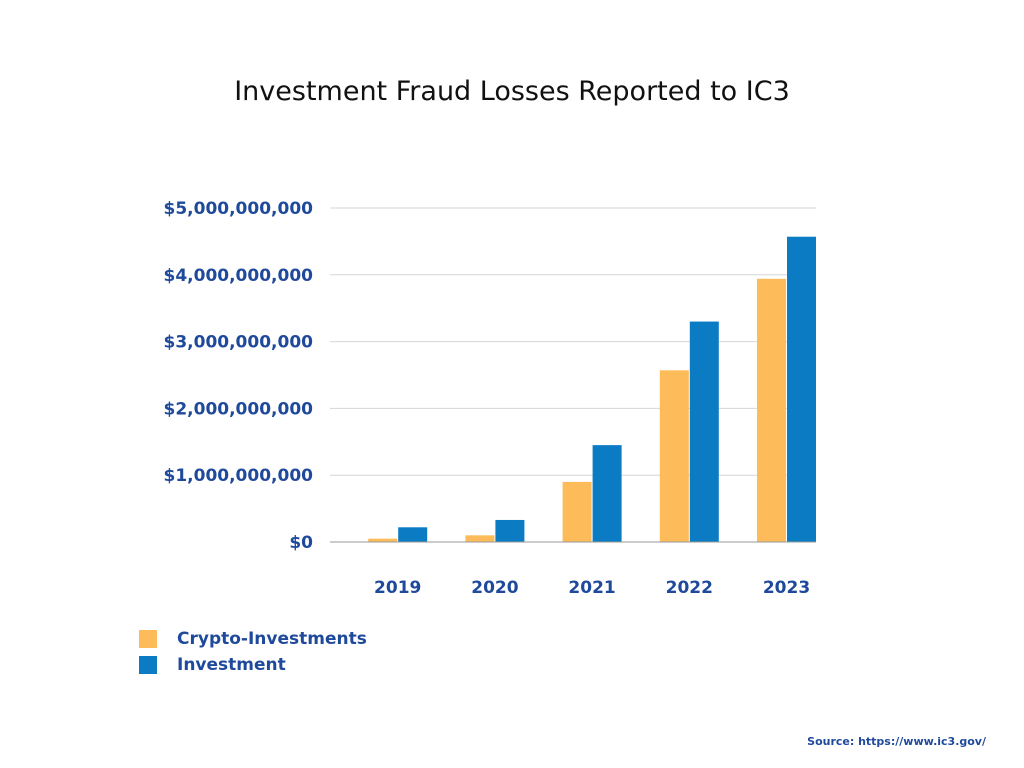 This screenshot has height=768, width=1024. Describe the element at coordinates (510, 530) in the screenshot. I see `bar-investment-2020` at that location.